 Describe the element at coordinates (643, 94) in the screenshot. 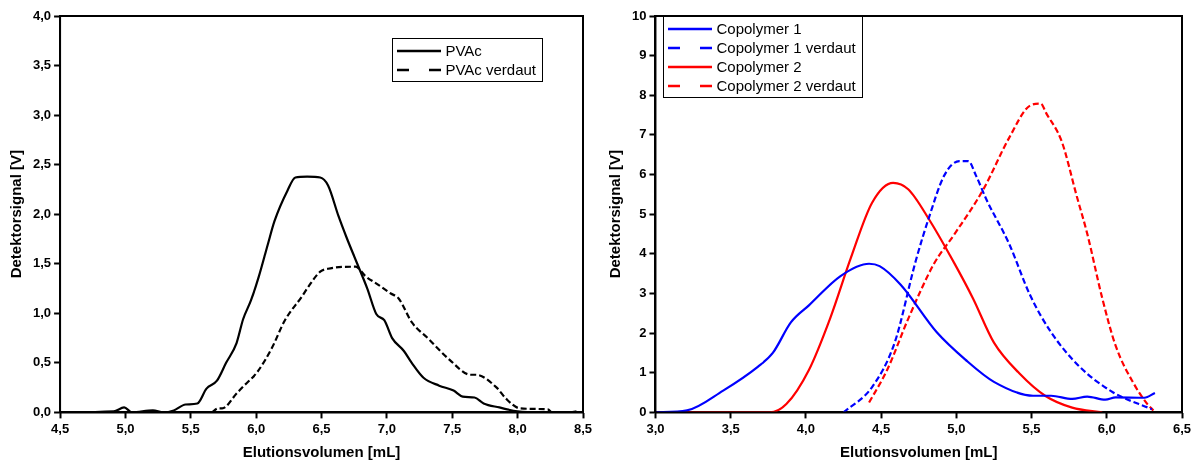

I see `y-tick-label: 8` at that location.